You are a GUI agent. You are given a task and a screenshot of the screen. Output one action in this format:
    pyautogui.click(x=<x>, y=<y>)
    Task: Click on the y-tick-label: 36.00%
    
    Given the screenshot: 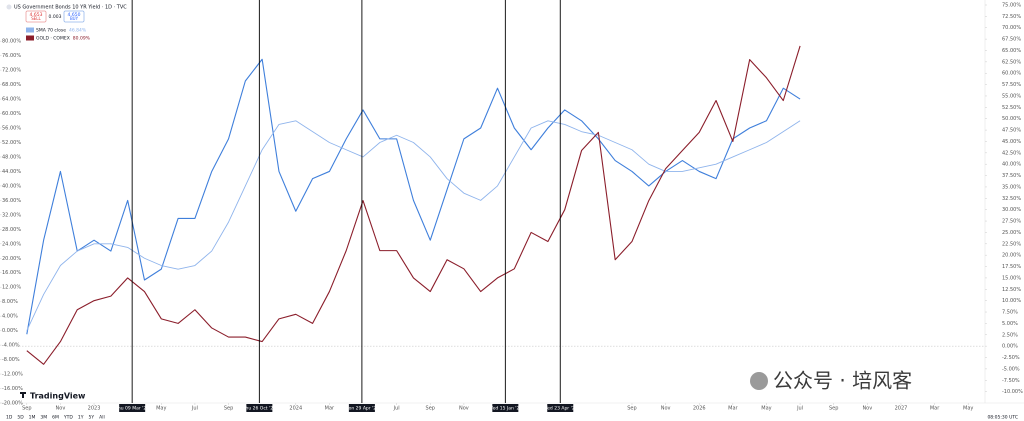 What is the action you would take?
    pyautogui.click(x=11, y=201)
    